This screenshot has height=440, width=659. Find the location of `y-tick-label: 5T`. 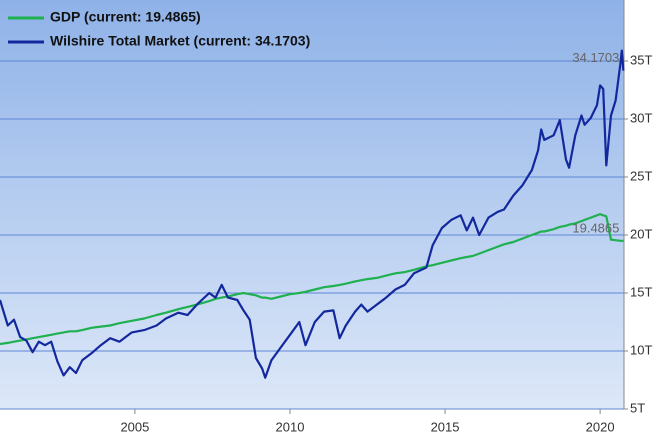

y-tick-label: 5T is located at coordinates (637, 407).